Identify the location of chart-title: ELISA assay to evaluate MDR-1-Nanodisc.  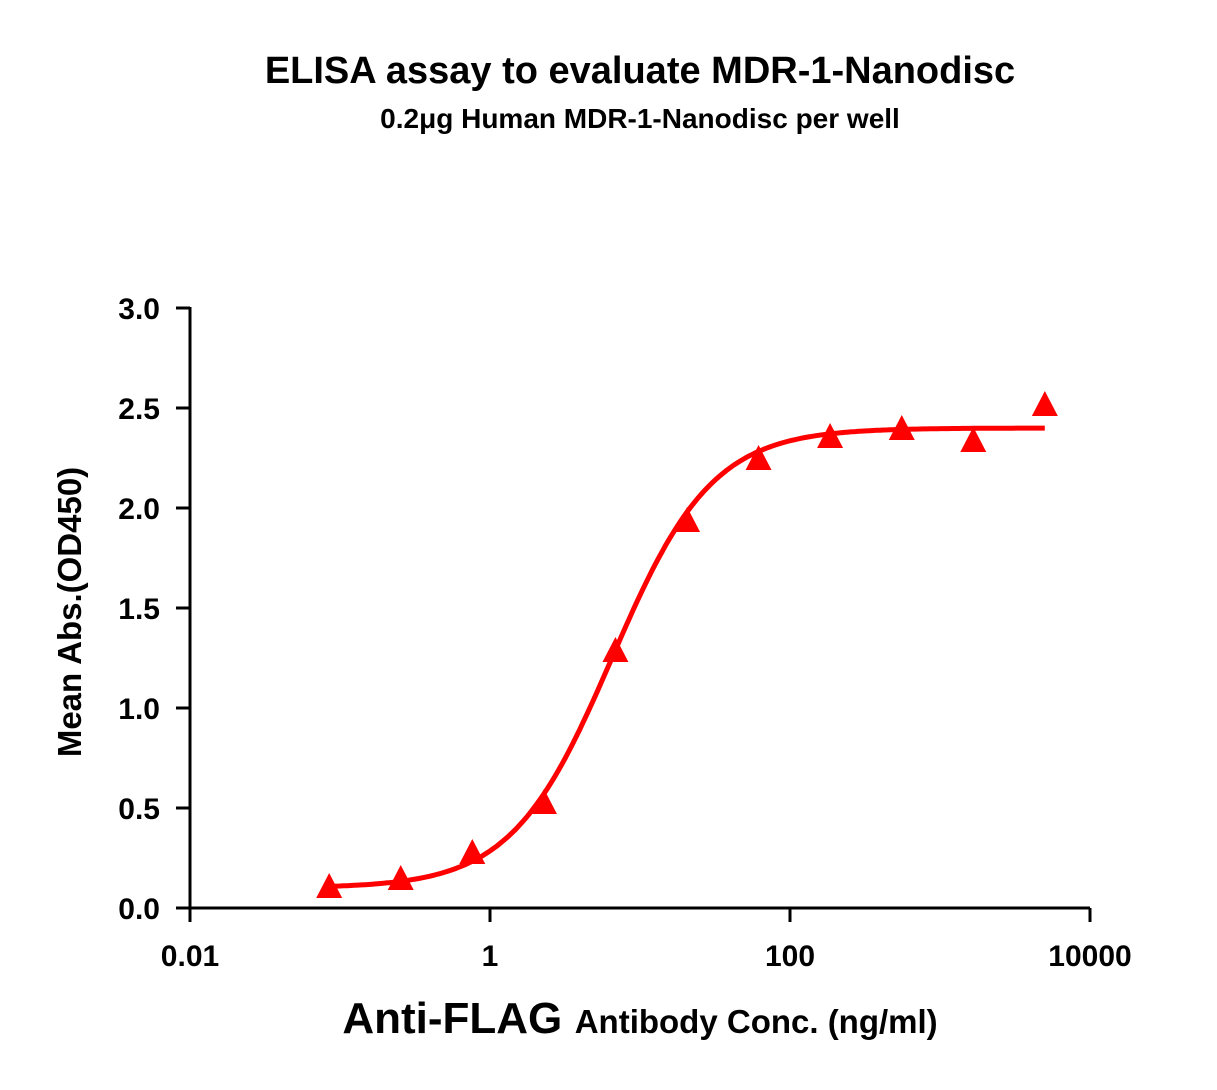
(640, 71).